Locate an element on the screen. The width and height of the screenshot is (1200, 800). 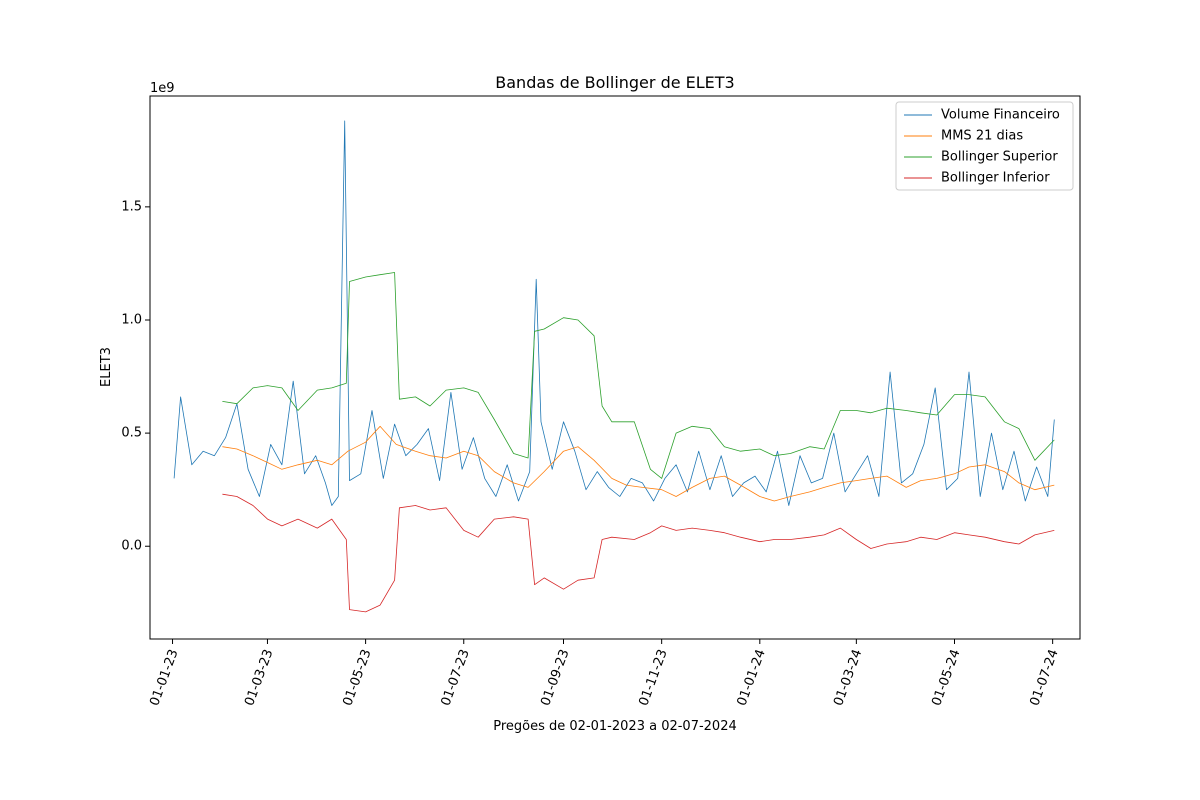
y-axis-label: ELET3 is located at coordinates (106, 367).